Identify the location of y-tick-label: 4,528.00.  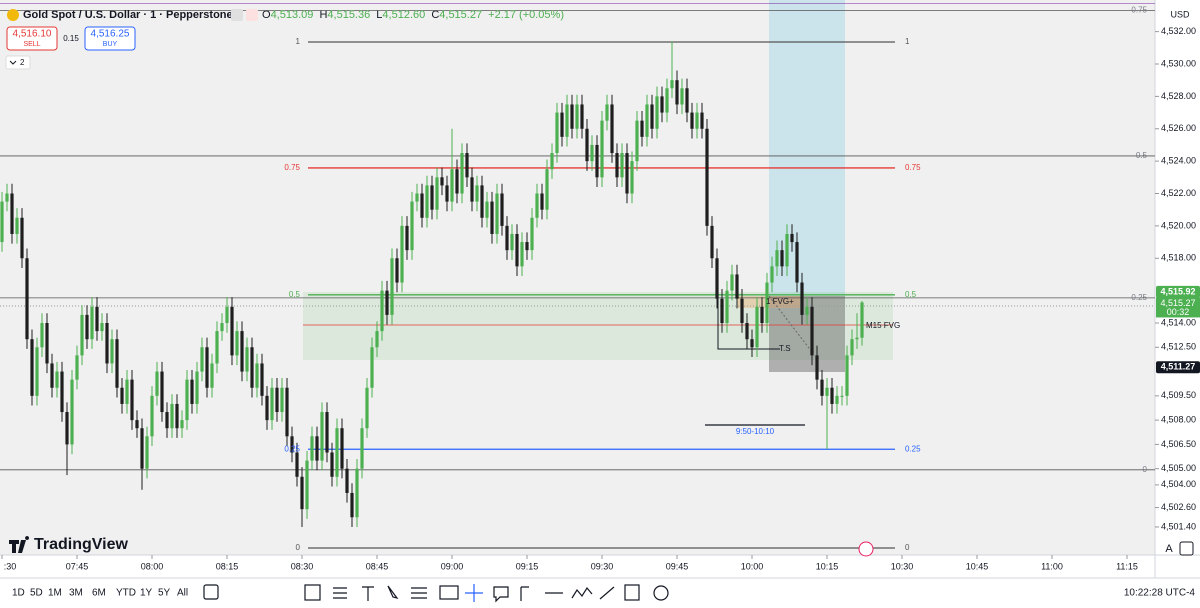
(1178, 96).